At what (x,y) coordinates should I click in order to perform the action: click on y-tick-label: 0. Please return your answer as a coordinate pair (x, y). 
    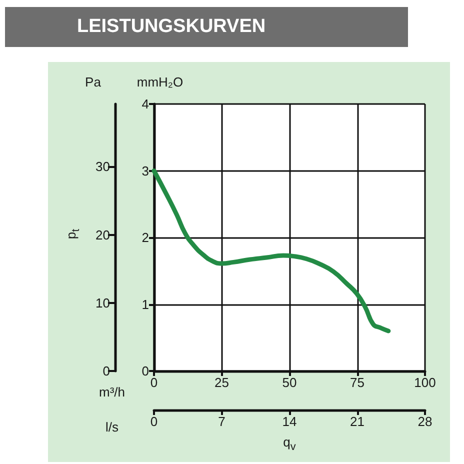
    Looking at the image, I should click on (145, 371).